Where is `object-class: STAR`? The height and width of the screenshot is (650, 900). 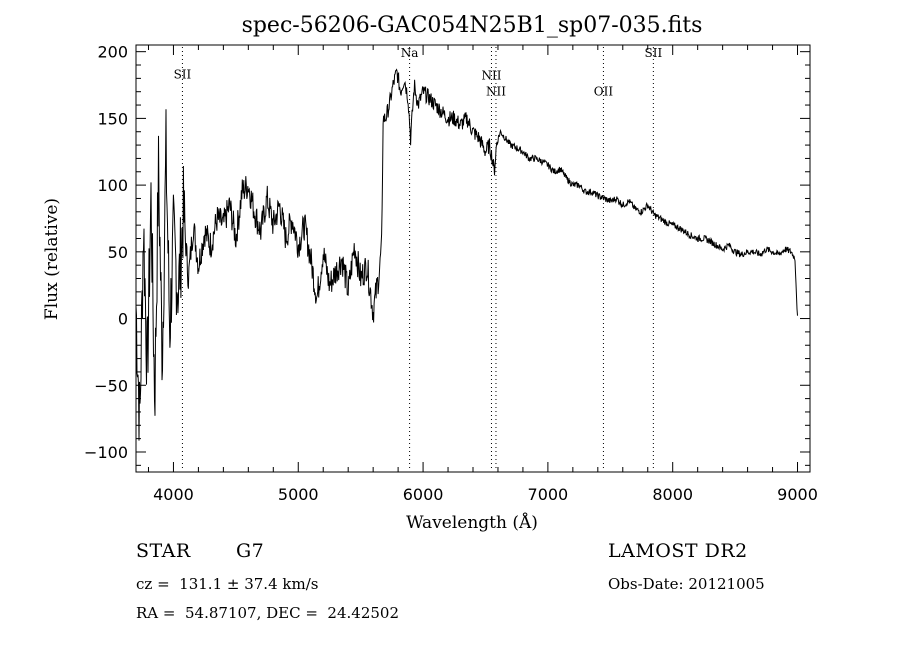 object-class: STAR is located at coordinates (163, 551).